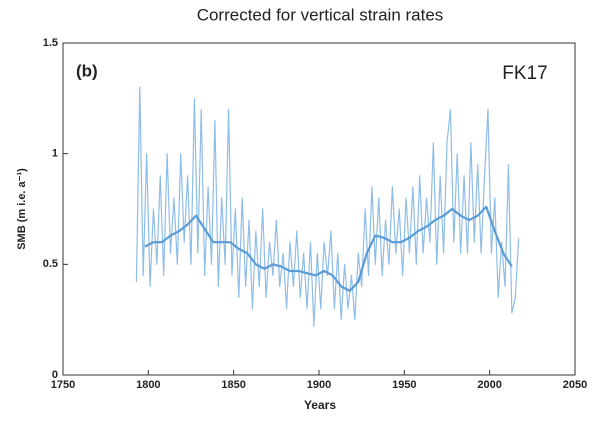 The image size is (604, 426). Describe the element at coordinates (50, 264) in the screenshot. I see `y-tick-label: 0.5` at that location.